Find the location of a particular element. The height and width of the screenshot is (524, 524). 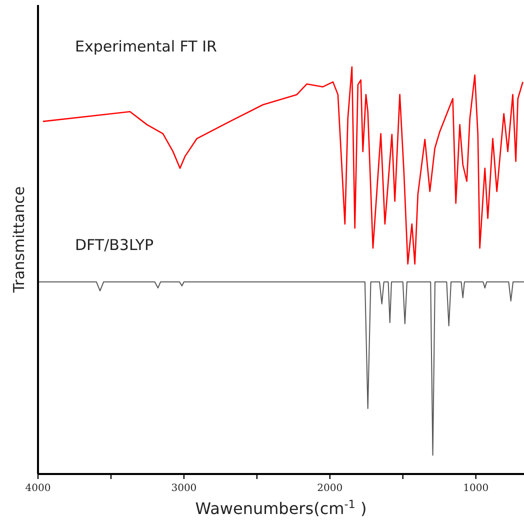

x-tick-label: 3000 is located at coordinates (184, 488).